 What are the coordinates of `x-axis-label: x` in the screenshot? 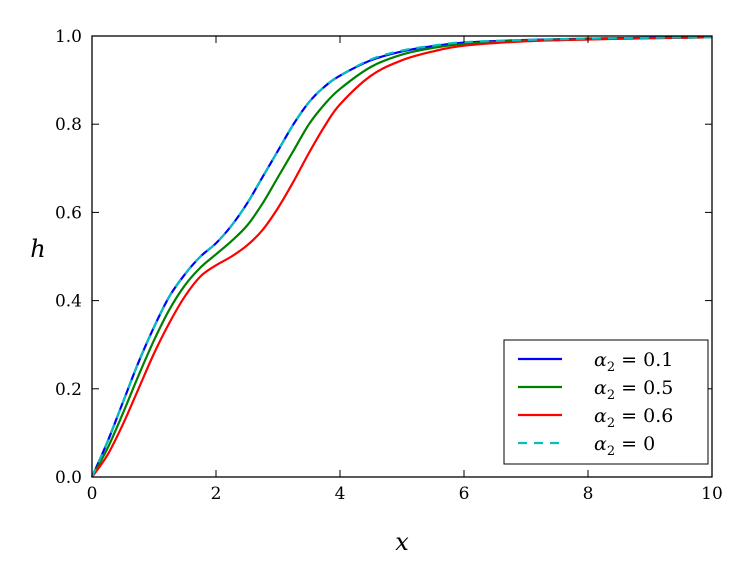 It's located at (402, 542).